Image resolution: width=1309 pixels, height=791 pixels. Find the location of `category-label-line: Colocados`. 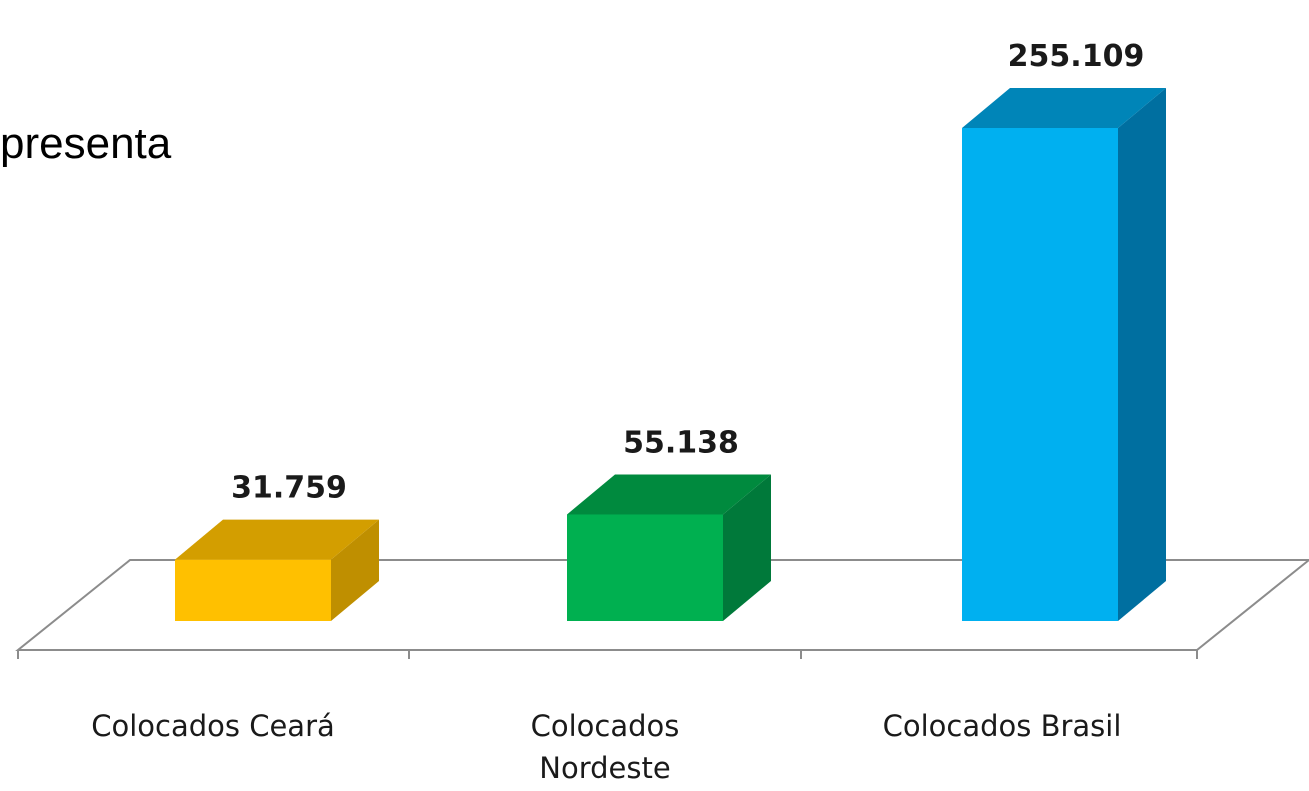

category-label-line: Colocados is located at coordinates (605, 726).